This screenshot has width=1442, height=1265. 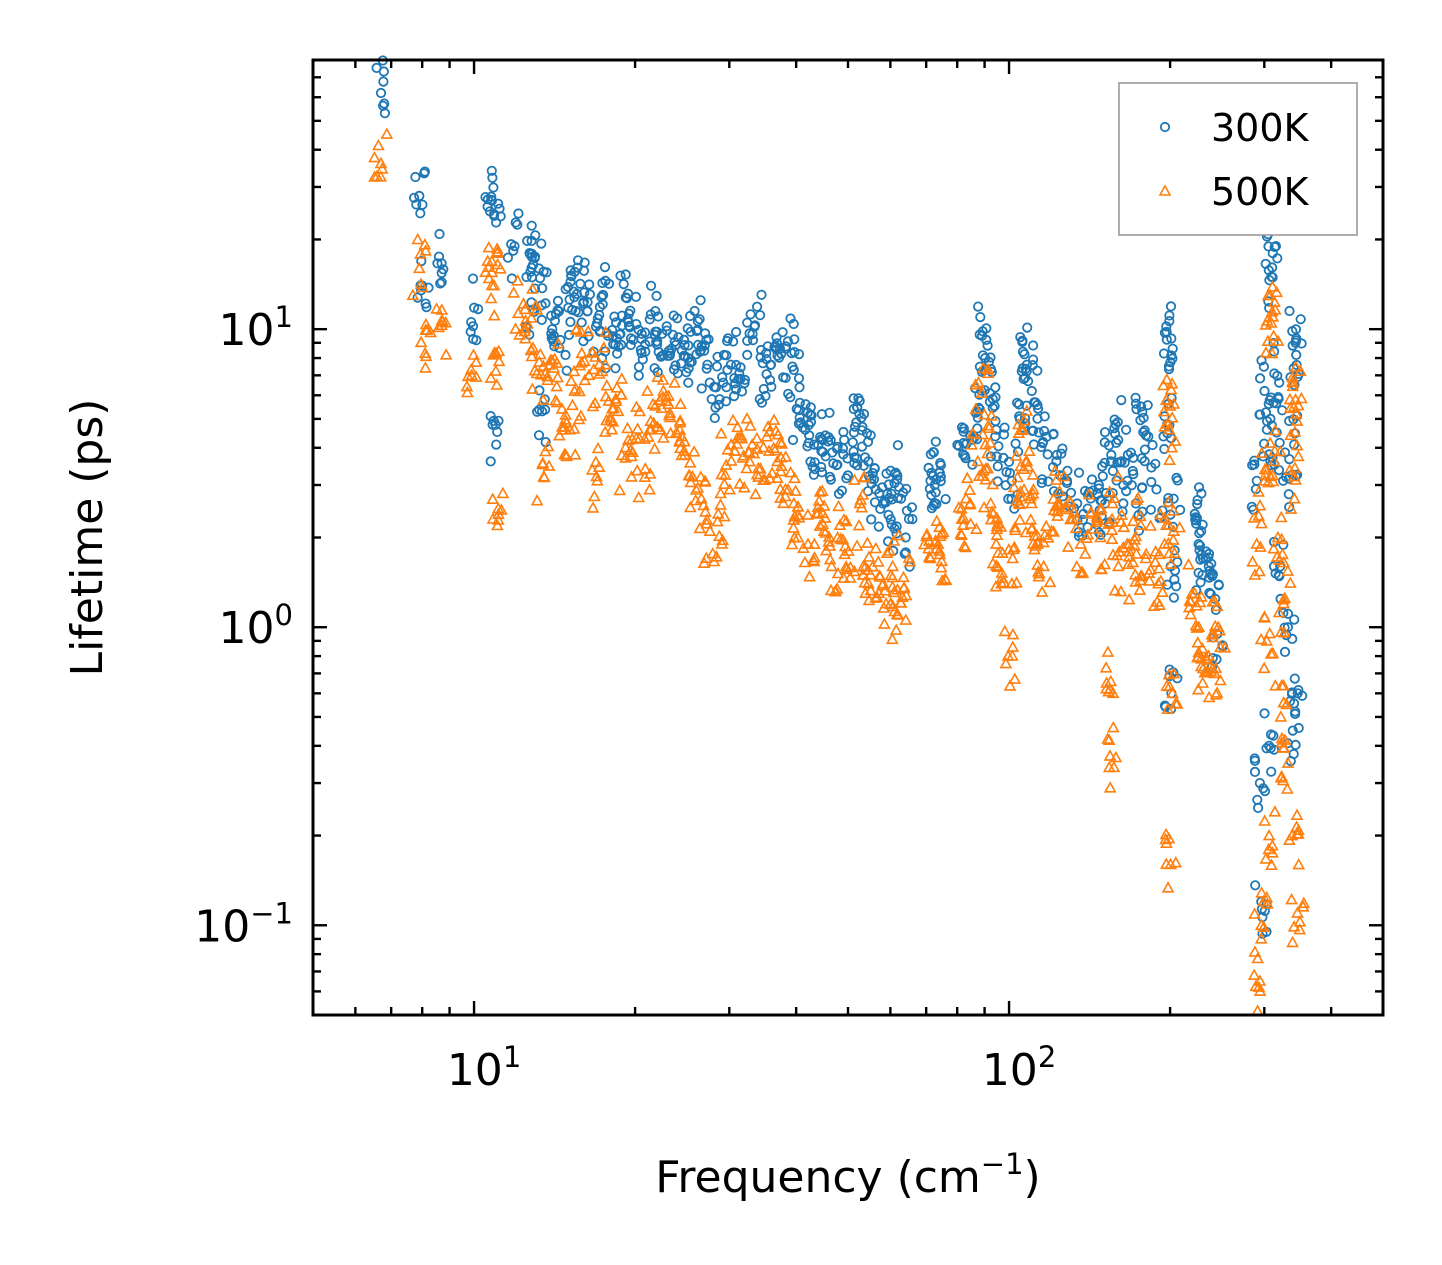 What do you see at coordinates (1047, 1057) in the screenshot?
I see `x-tick-label-exponent: 2` at bounding box center [1047, 1057].